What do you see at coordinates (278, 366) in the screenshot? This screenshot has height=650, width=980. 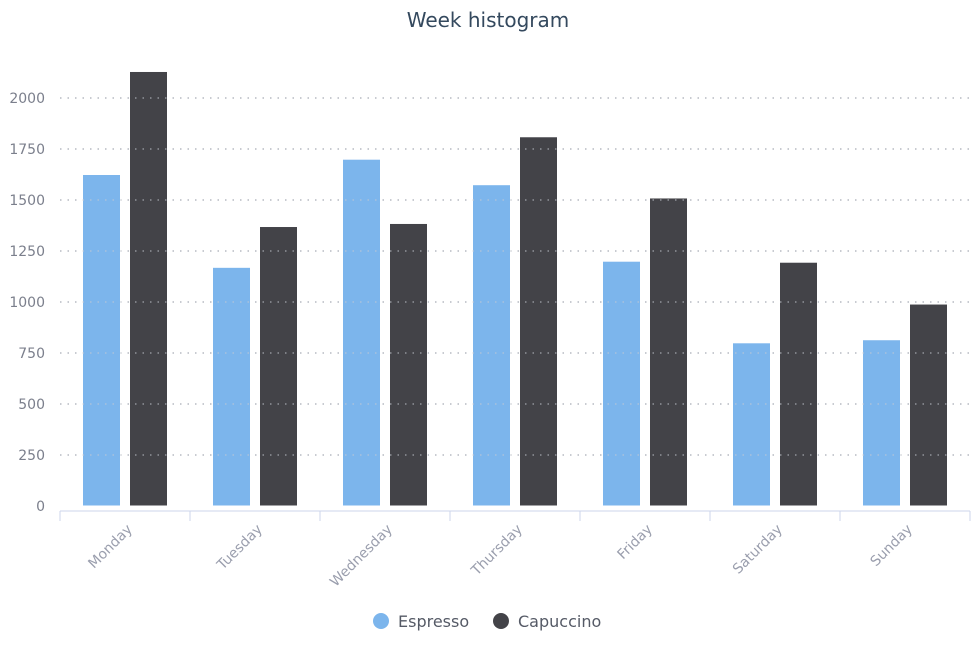 I see `bar-capuccino-tuesday` at bounding box center [278, 366].